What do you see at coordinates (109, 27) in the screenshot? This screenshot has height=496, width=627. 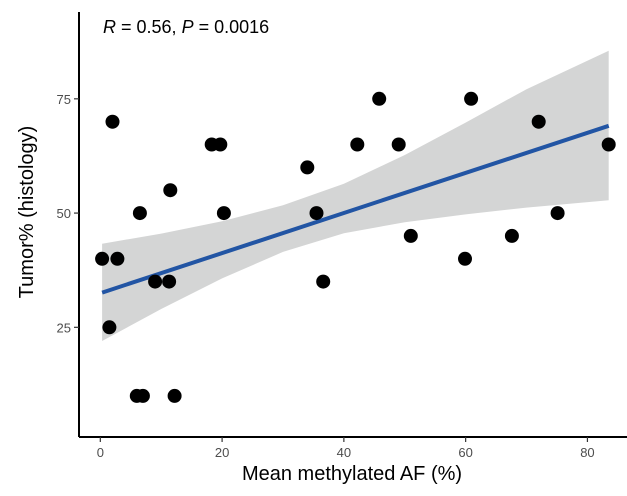 I see `r-symbol: R` at bounding box center [109, 27].